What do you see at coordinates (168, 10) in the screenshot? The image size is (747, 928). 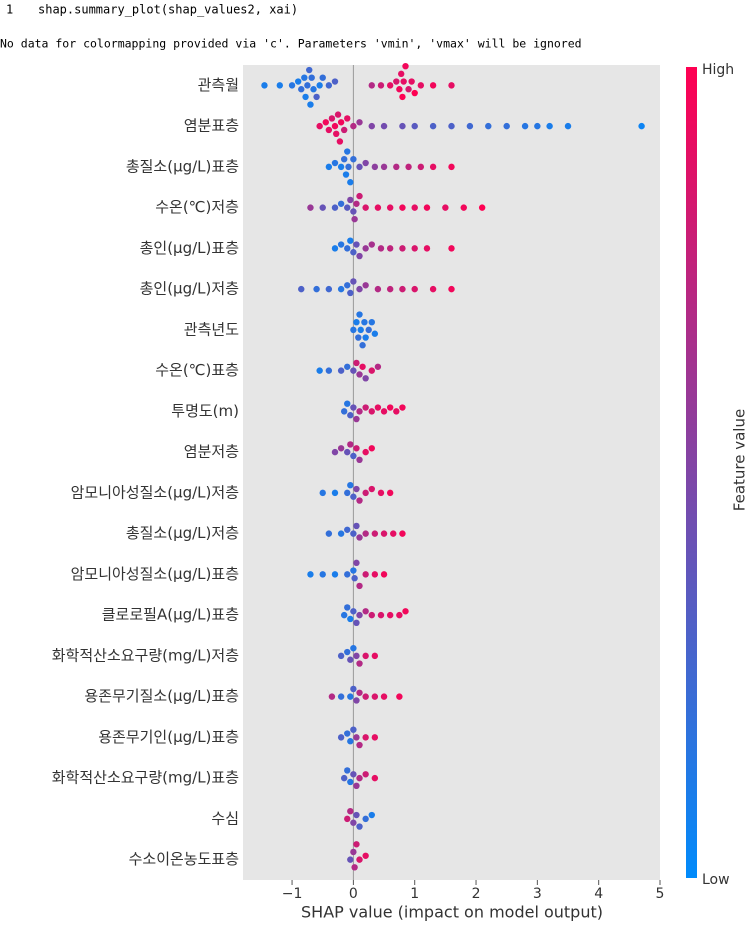 I see `code-line: shap.summary_plot(shap_values2, xai)` at bounding box center [168, 10].